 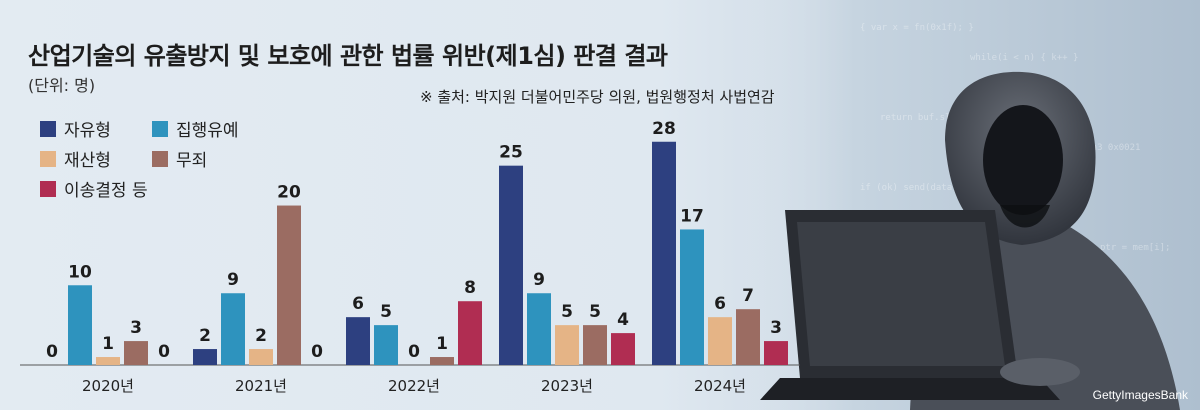 I want to click on legend-item: 집행유예, so click(x=195, y=128).